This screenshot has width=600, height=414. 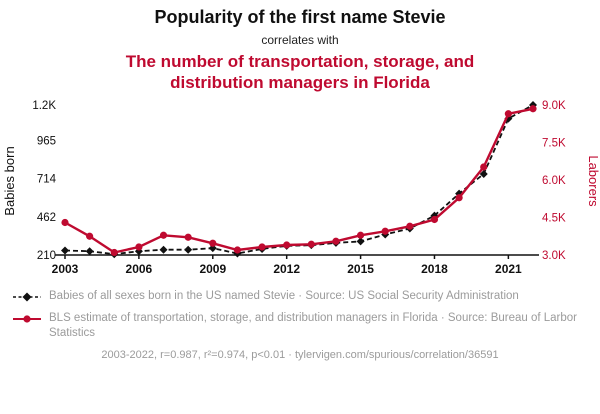 I want to click on correlates-with-label: correlates with, so click(x=300, y=39).